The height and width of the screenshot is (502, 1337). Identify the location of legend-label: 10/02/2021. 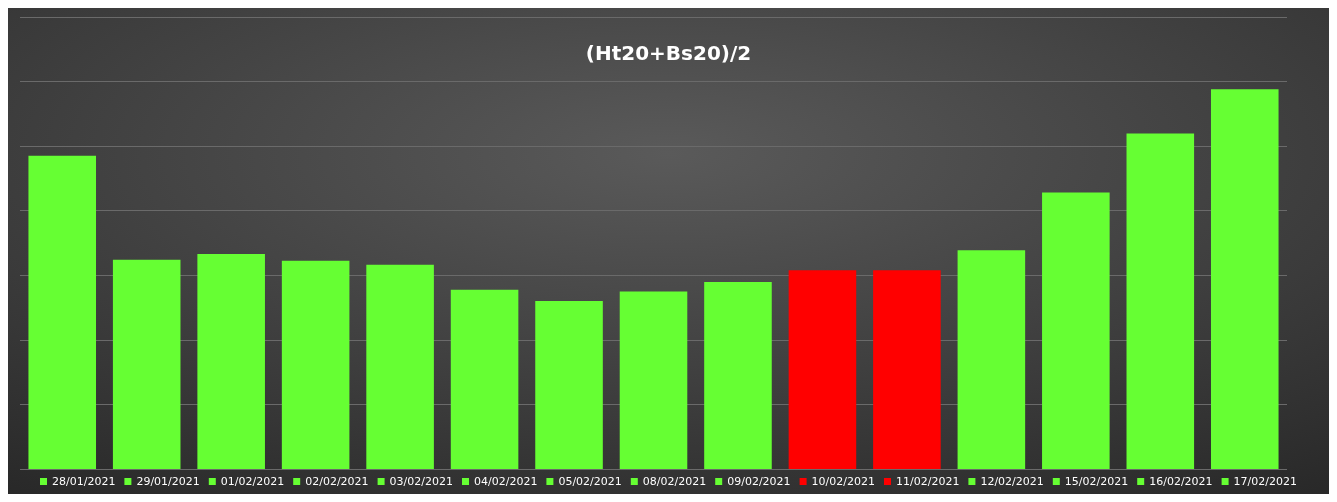
(843, 481).